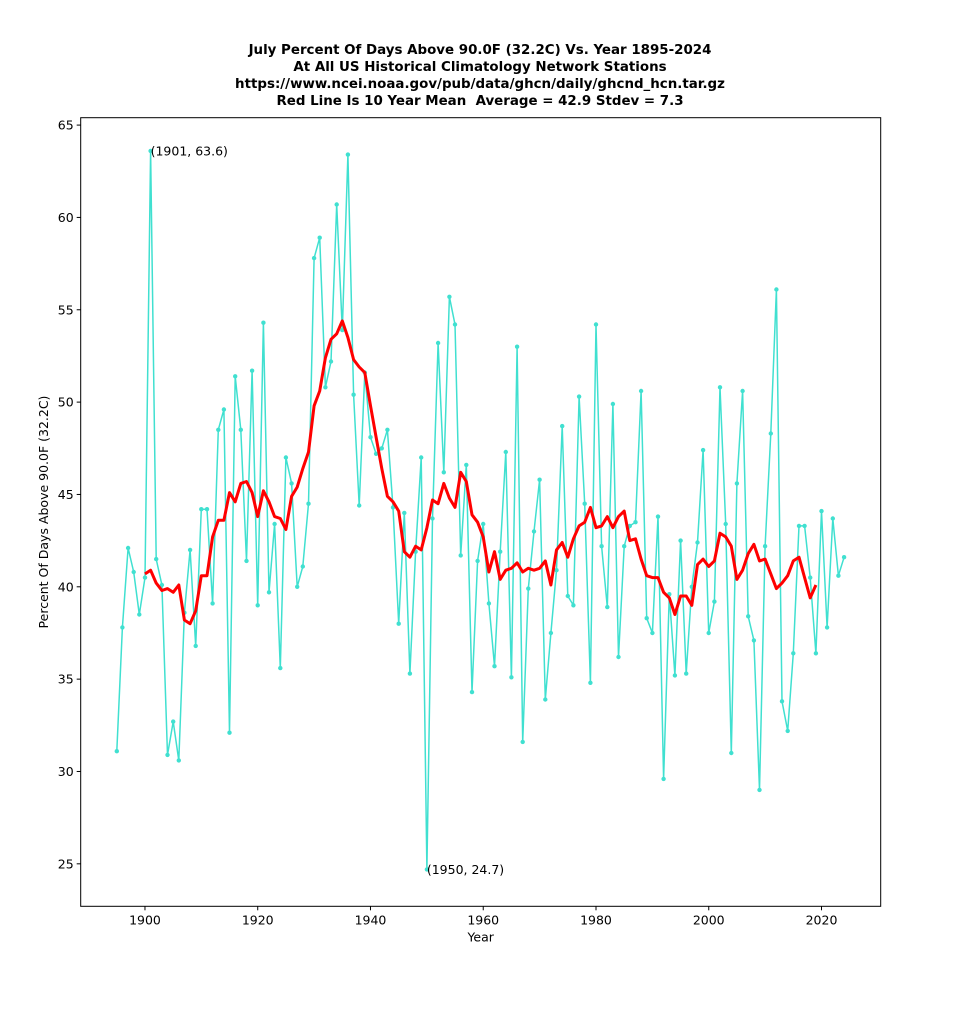 The width and height of the screenshot is (960, 1024). What do you see at coordinates (725, 524) in the screenshot?
I see `data-point-2003` at bounding box center [725, 524].